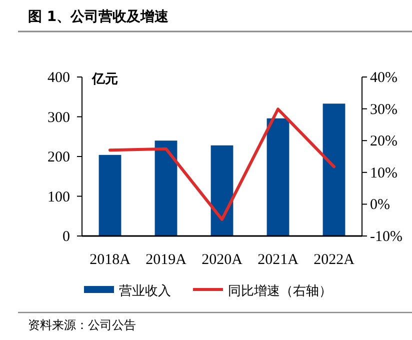 This screenshot has width=412, height=340. What do you see at coordinates (110, 260) in the screenshot?
I see `x-tick-label: 2018A` at bounding box center [110, 260].